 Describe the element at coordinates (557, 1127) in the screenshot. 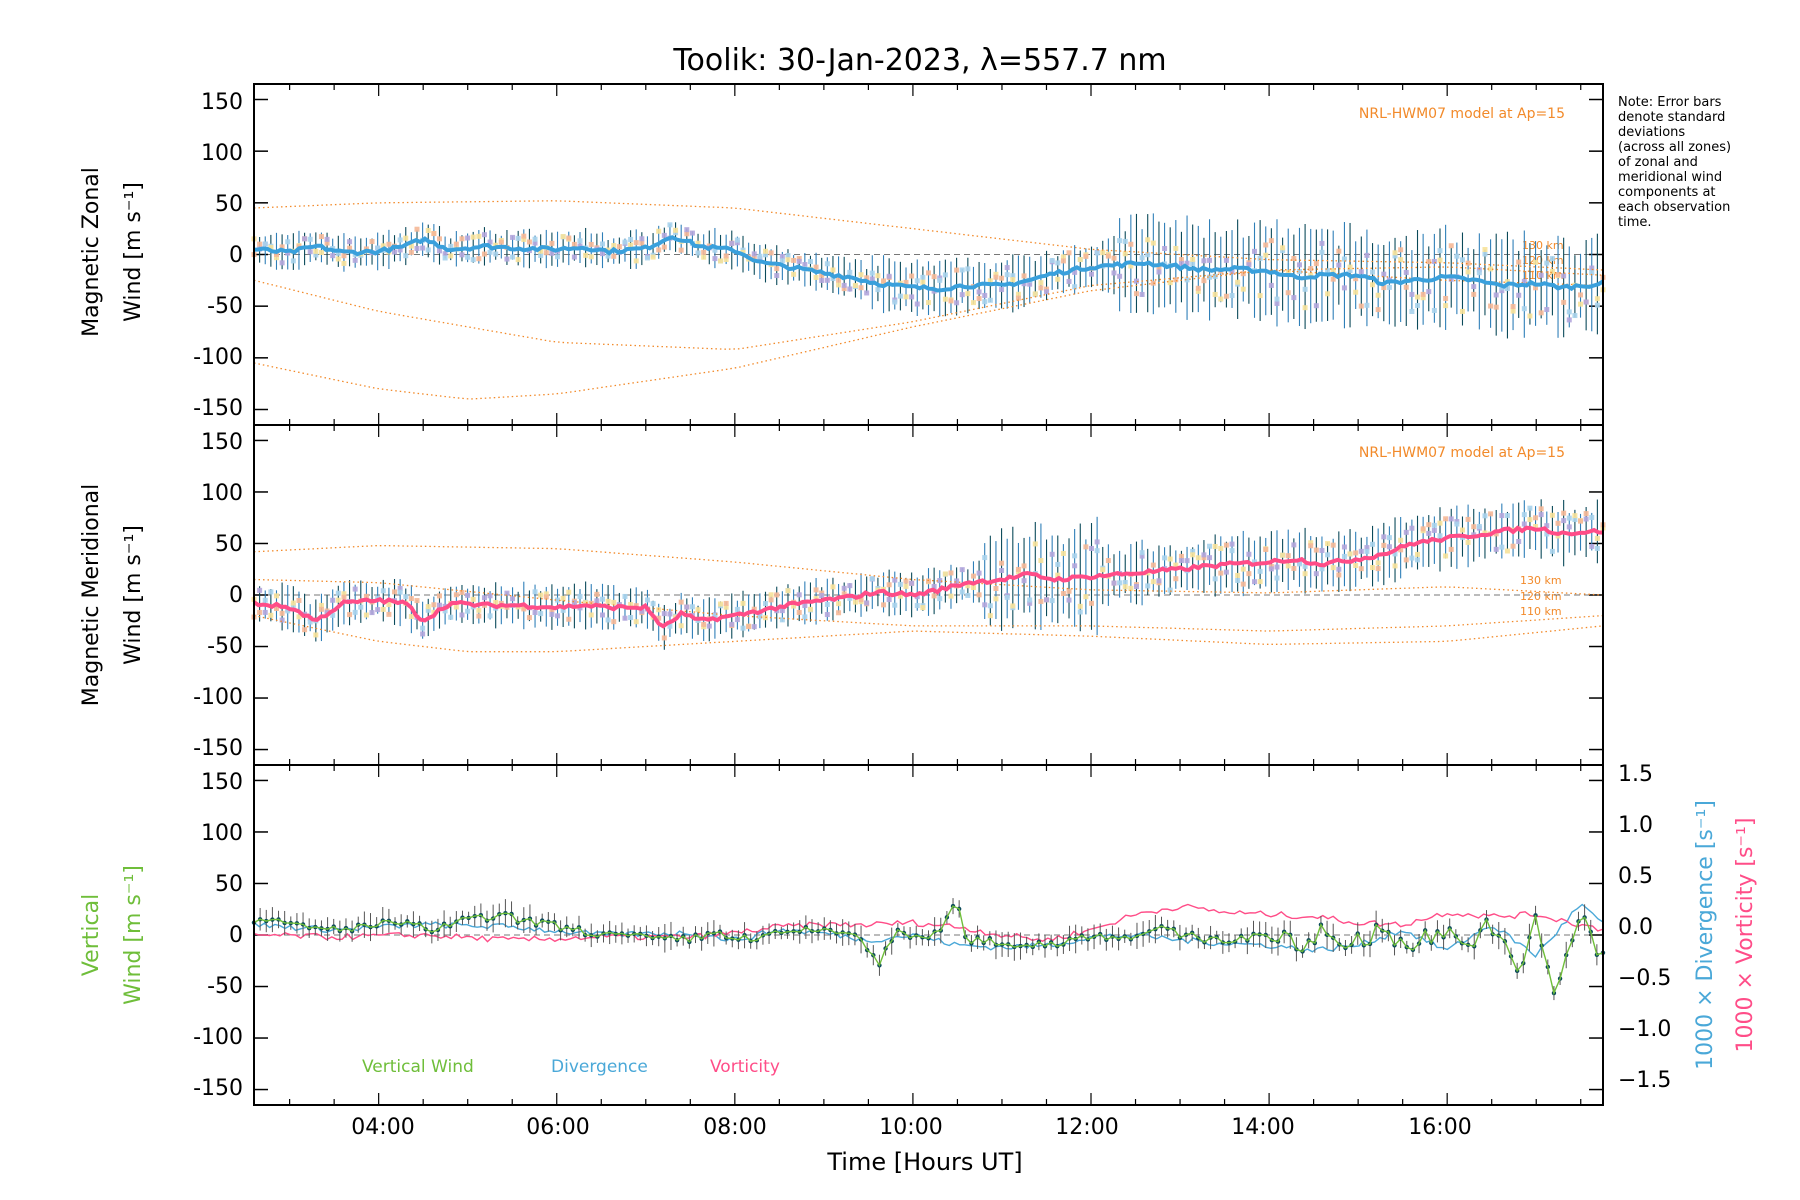

I see `x-tick-label: 06:00` at that location.